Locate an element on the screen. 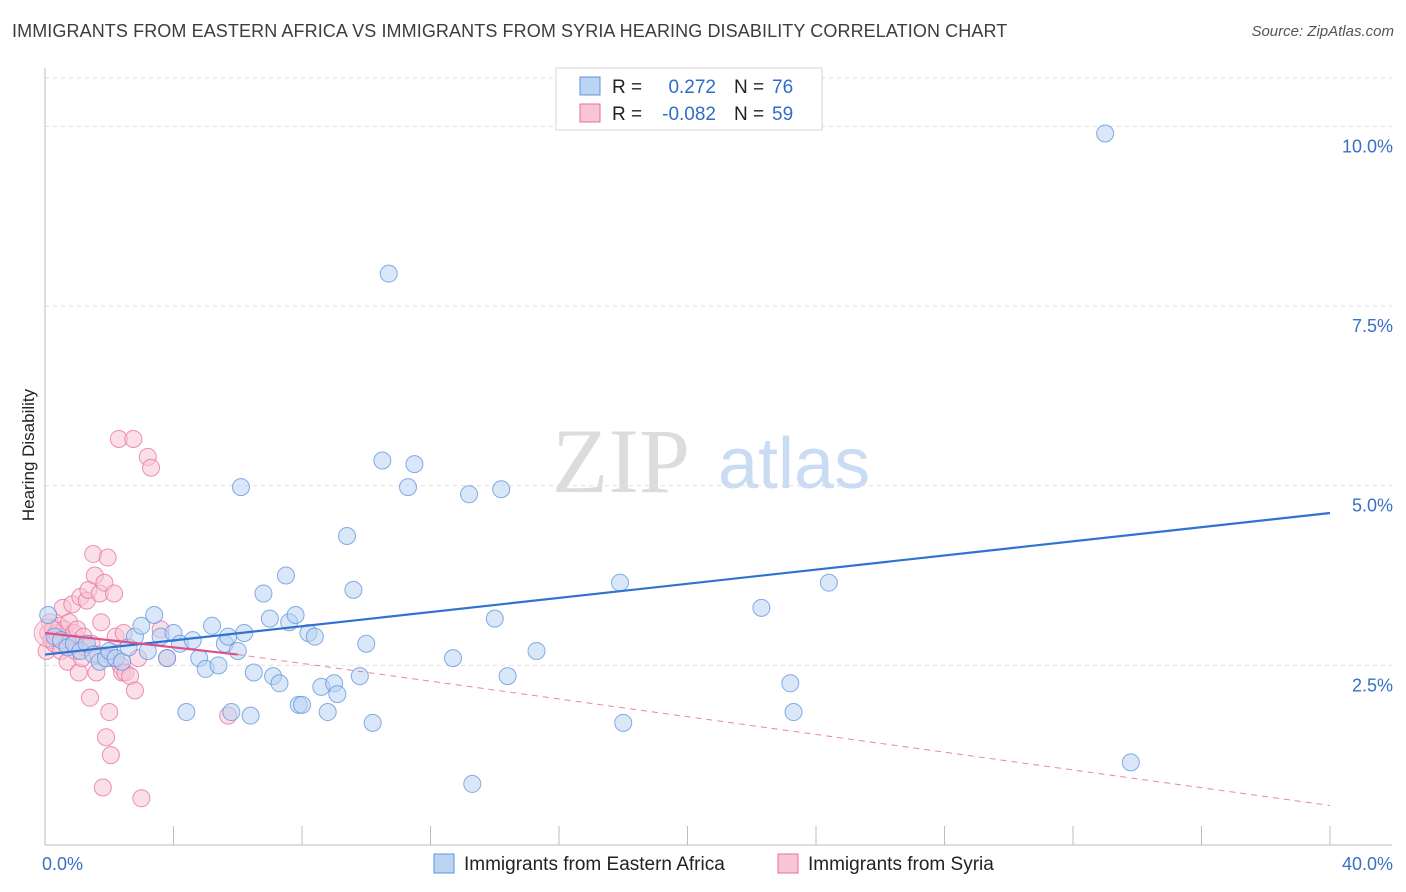 This screenshot has width=1406, height=892. trend-line-syria-extrapolated is located at coordinates (784, 730).